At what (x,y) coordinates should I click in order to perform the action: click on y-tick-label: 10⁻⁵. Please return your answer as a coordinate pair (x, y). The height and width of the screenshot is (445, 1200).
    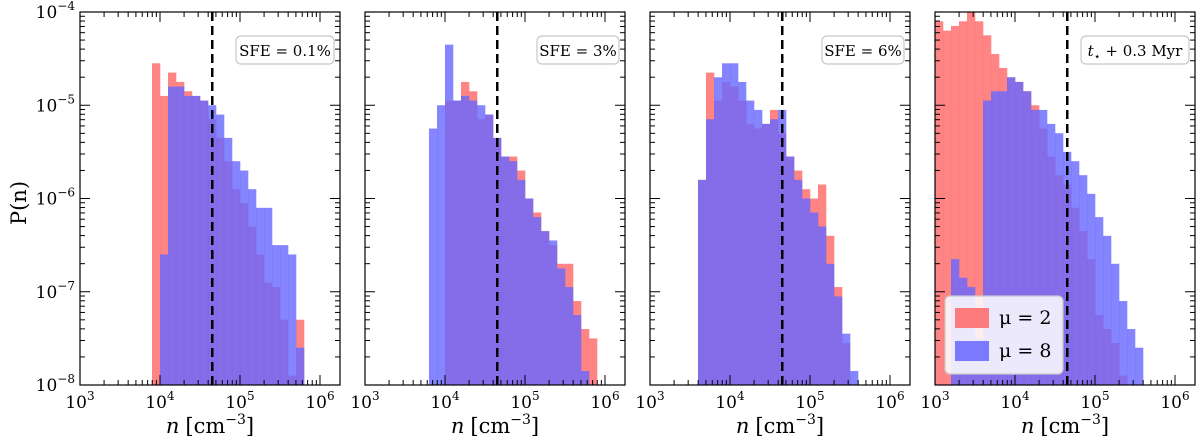
    Looking at the image, I should click on (55, 104).